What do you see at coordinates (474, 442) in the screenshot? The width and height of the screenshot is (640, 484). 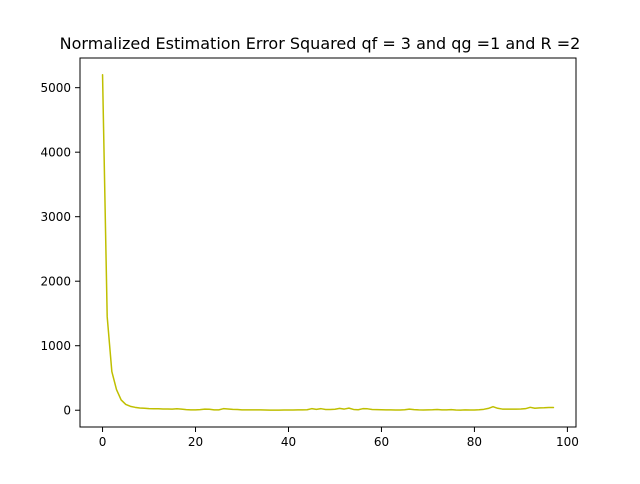 I see `x-tick-label: 80` at bounding box center [474, 442].